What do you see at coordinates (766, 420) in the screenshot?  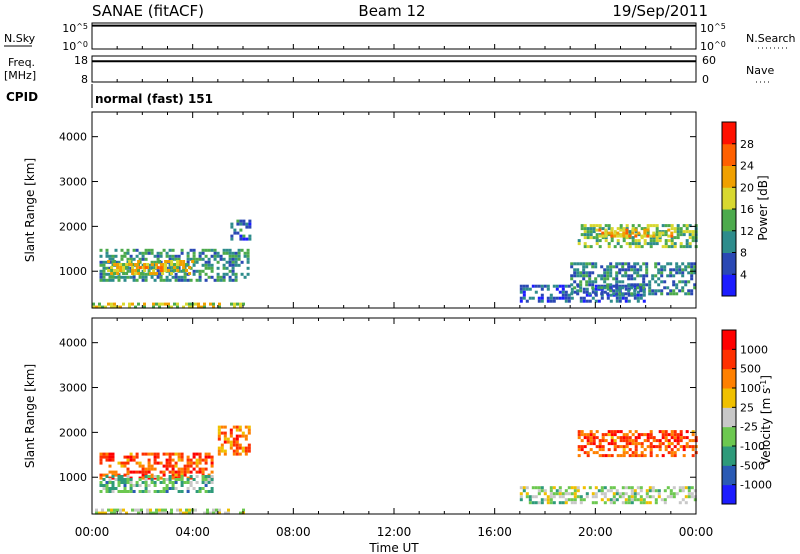 I see `velocity-cbar-label: Velocity [m s-1]` at bounding box center [766, 420].